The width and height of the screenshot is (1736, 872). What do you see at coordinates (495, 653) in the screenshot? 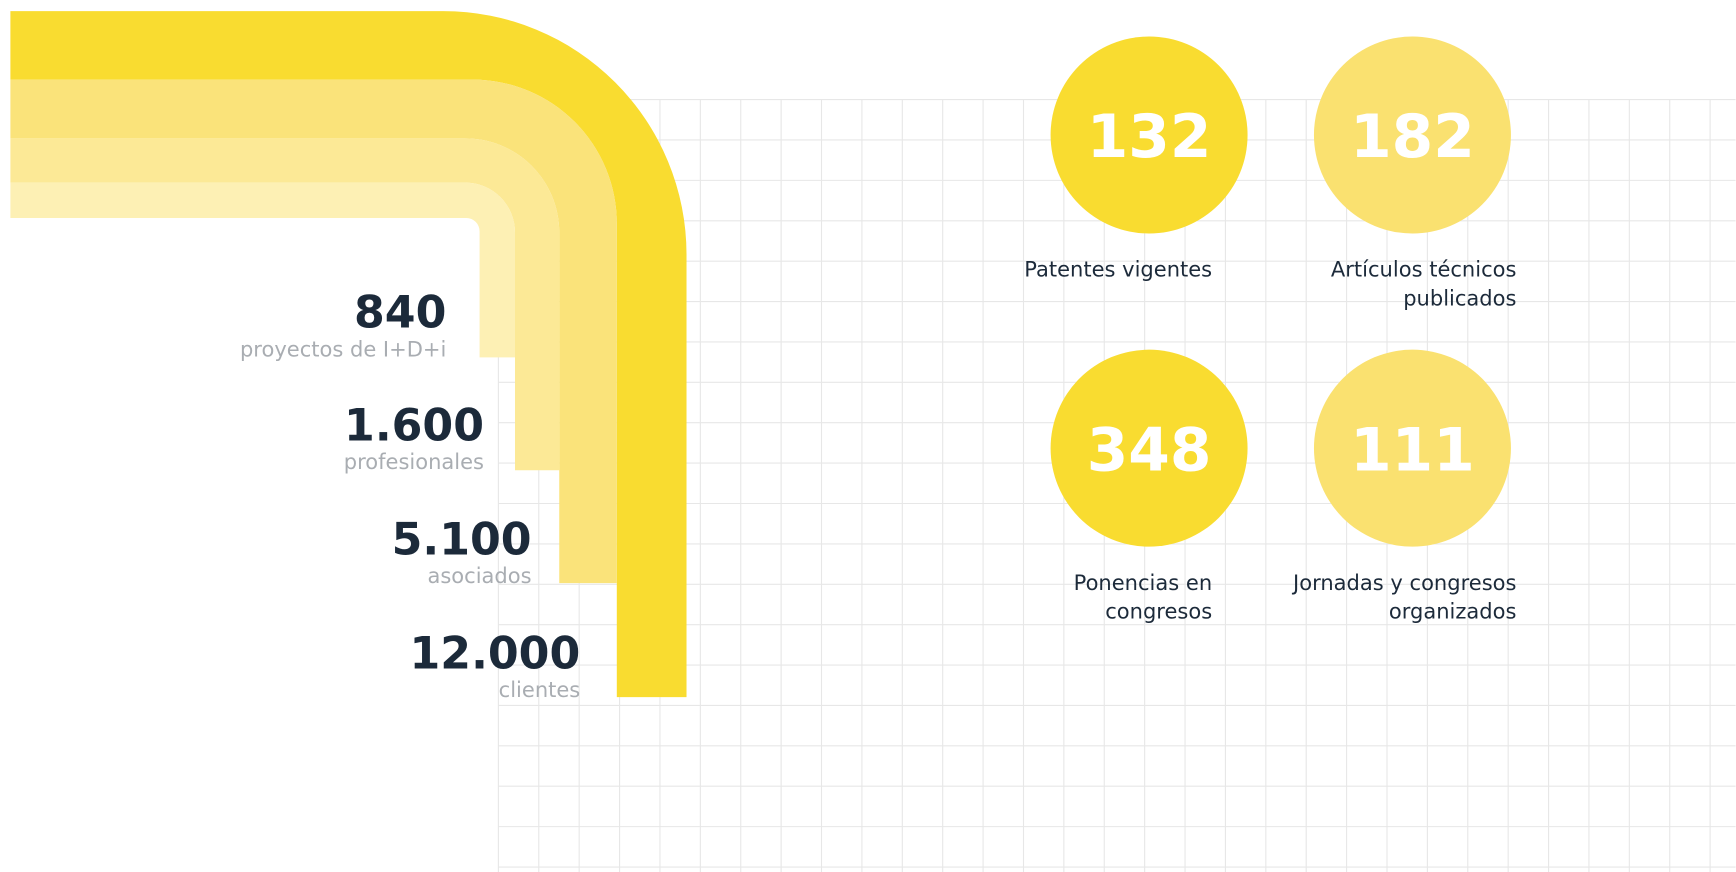
I see `stat-value: 12.000` at bounding box center [495, 653].